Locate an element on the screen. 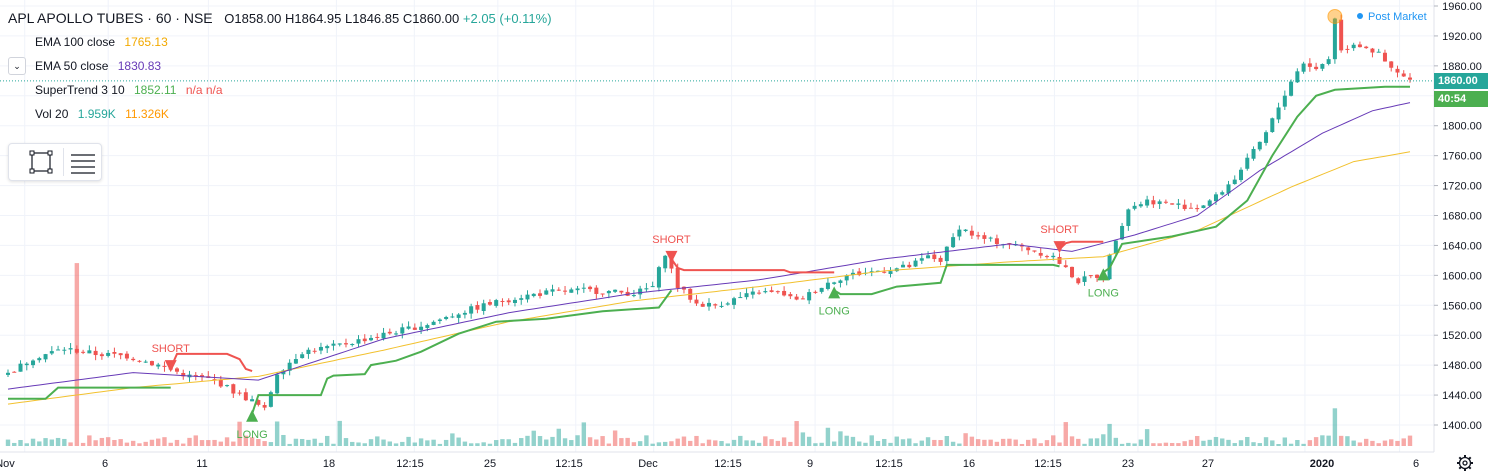  supertrend-value: 1852.11 is located at coordinates (155, 90).